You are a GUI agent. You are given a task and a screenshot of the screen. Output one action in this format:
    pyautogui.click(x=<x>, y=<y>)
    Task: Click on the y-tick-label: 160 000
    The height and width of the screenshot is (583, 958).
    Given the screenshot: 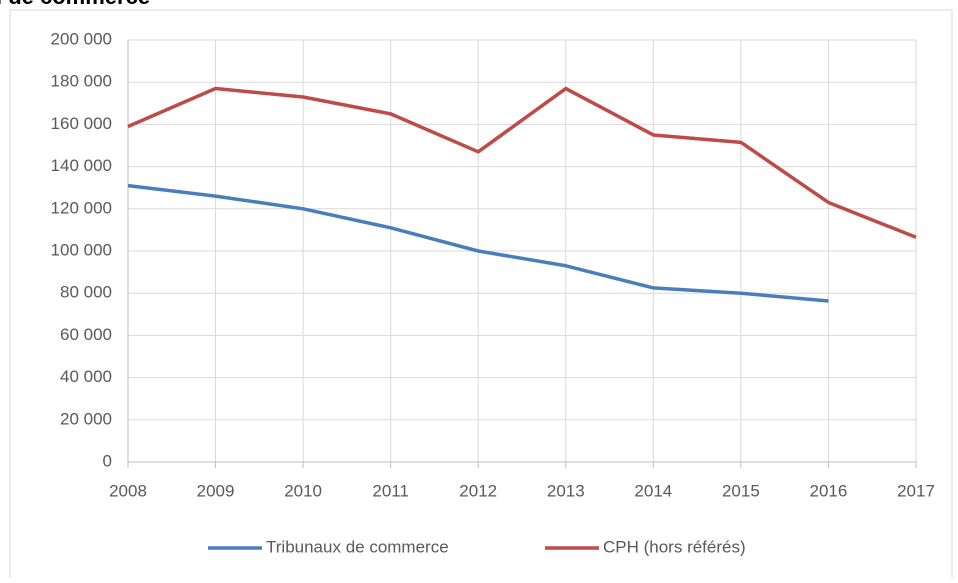 What is the action you would take?
    pyautogui.click(x=81, y=123)
    